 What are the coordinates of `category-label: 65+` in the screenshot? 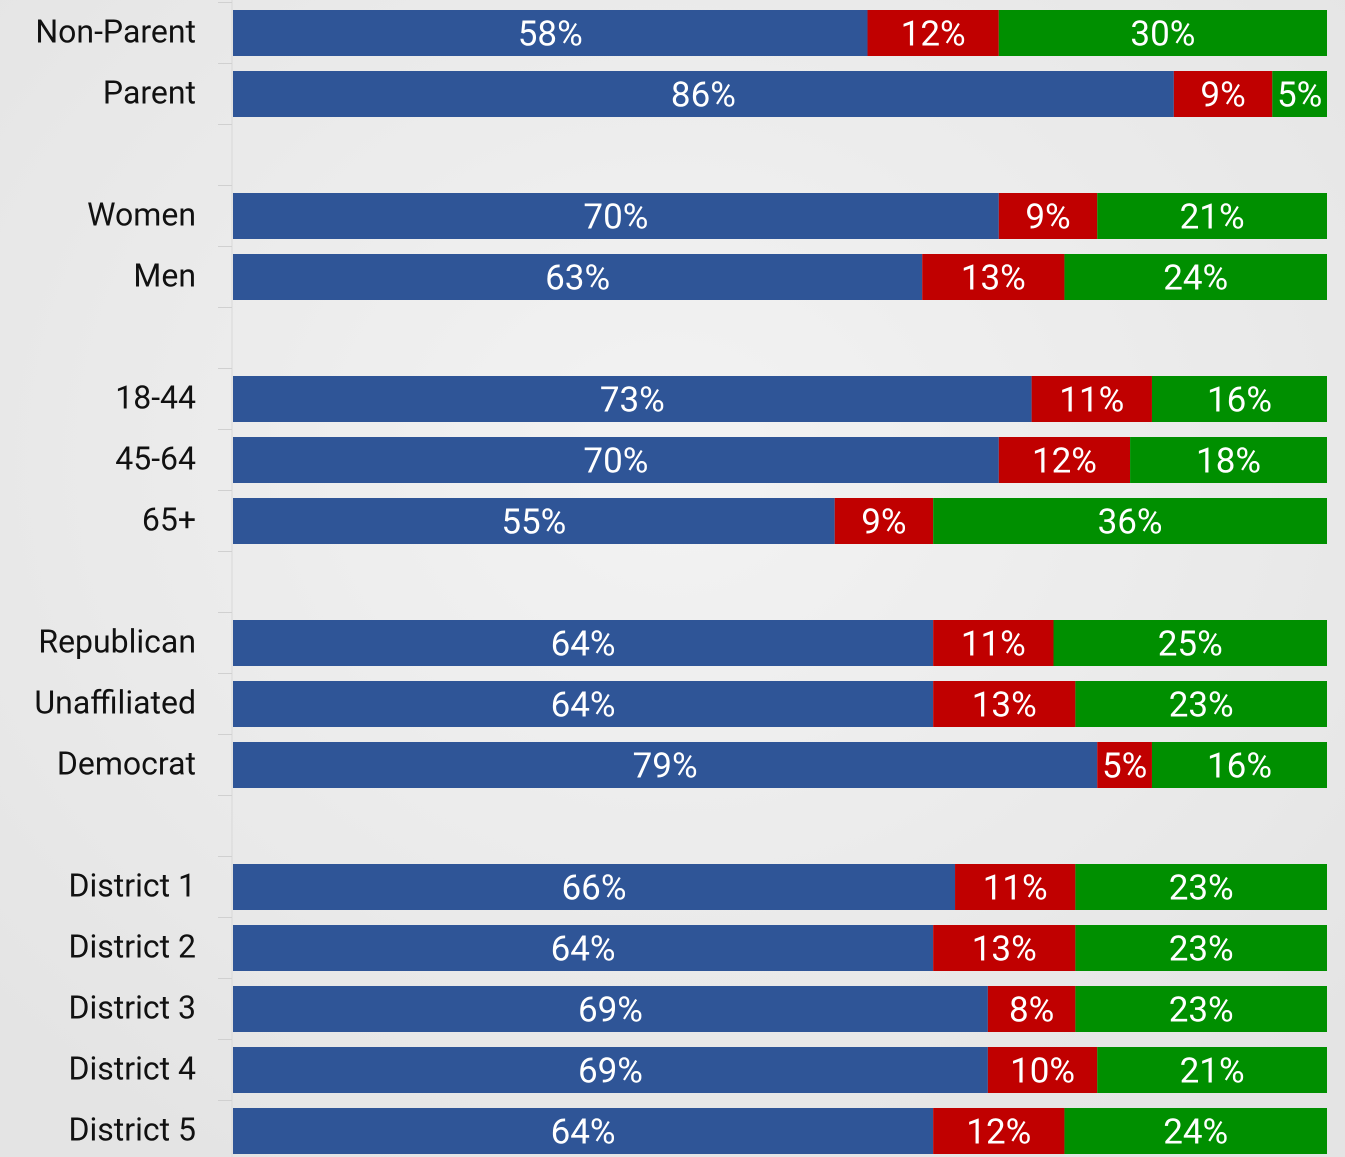 It's located at (169, 519).